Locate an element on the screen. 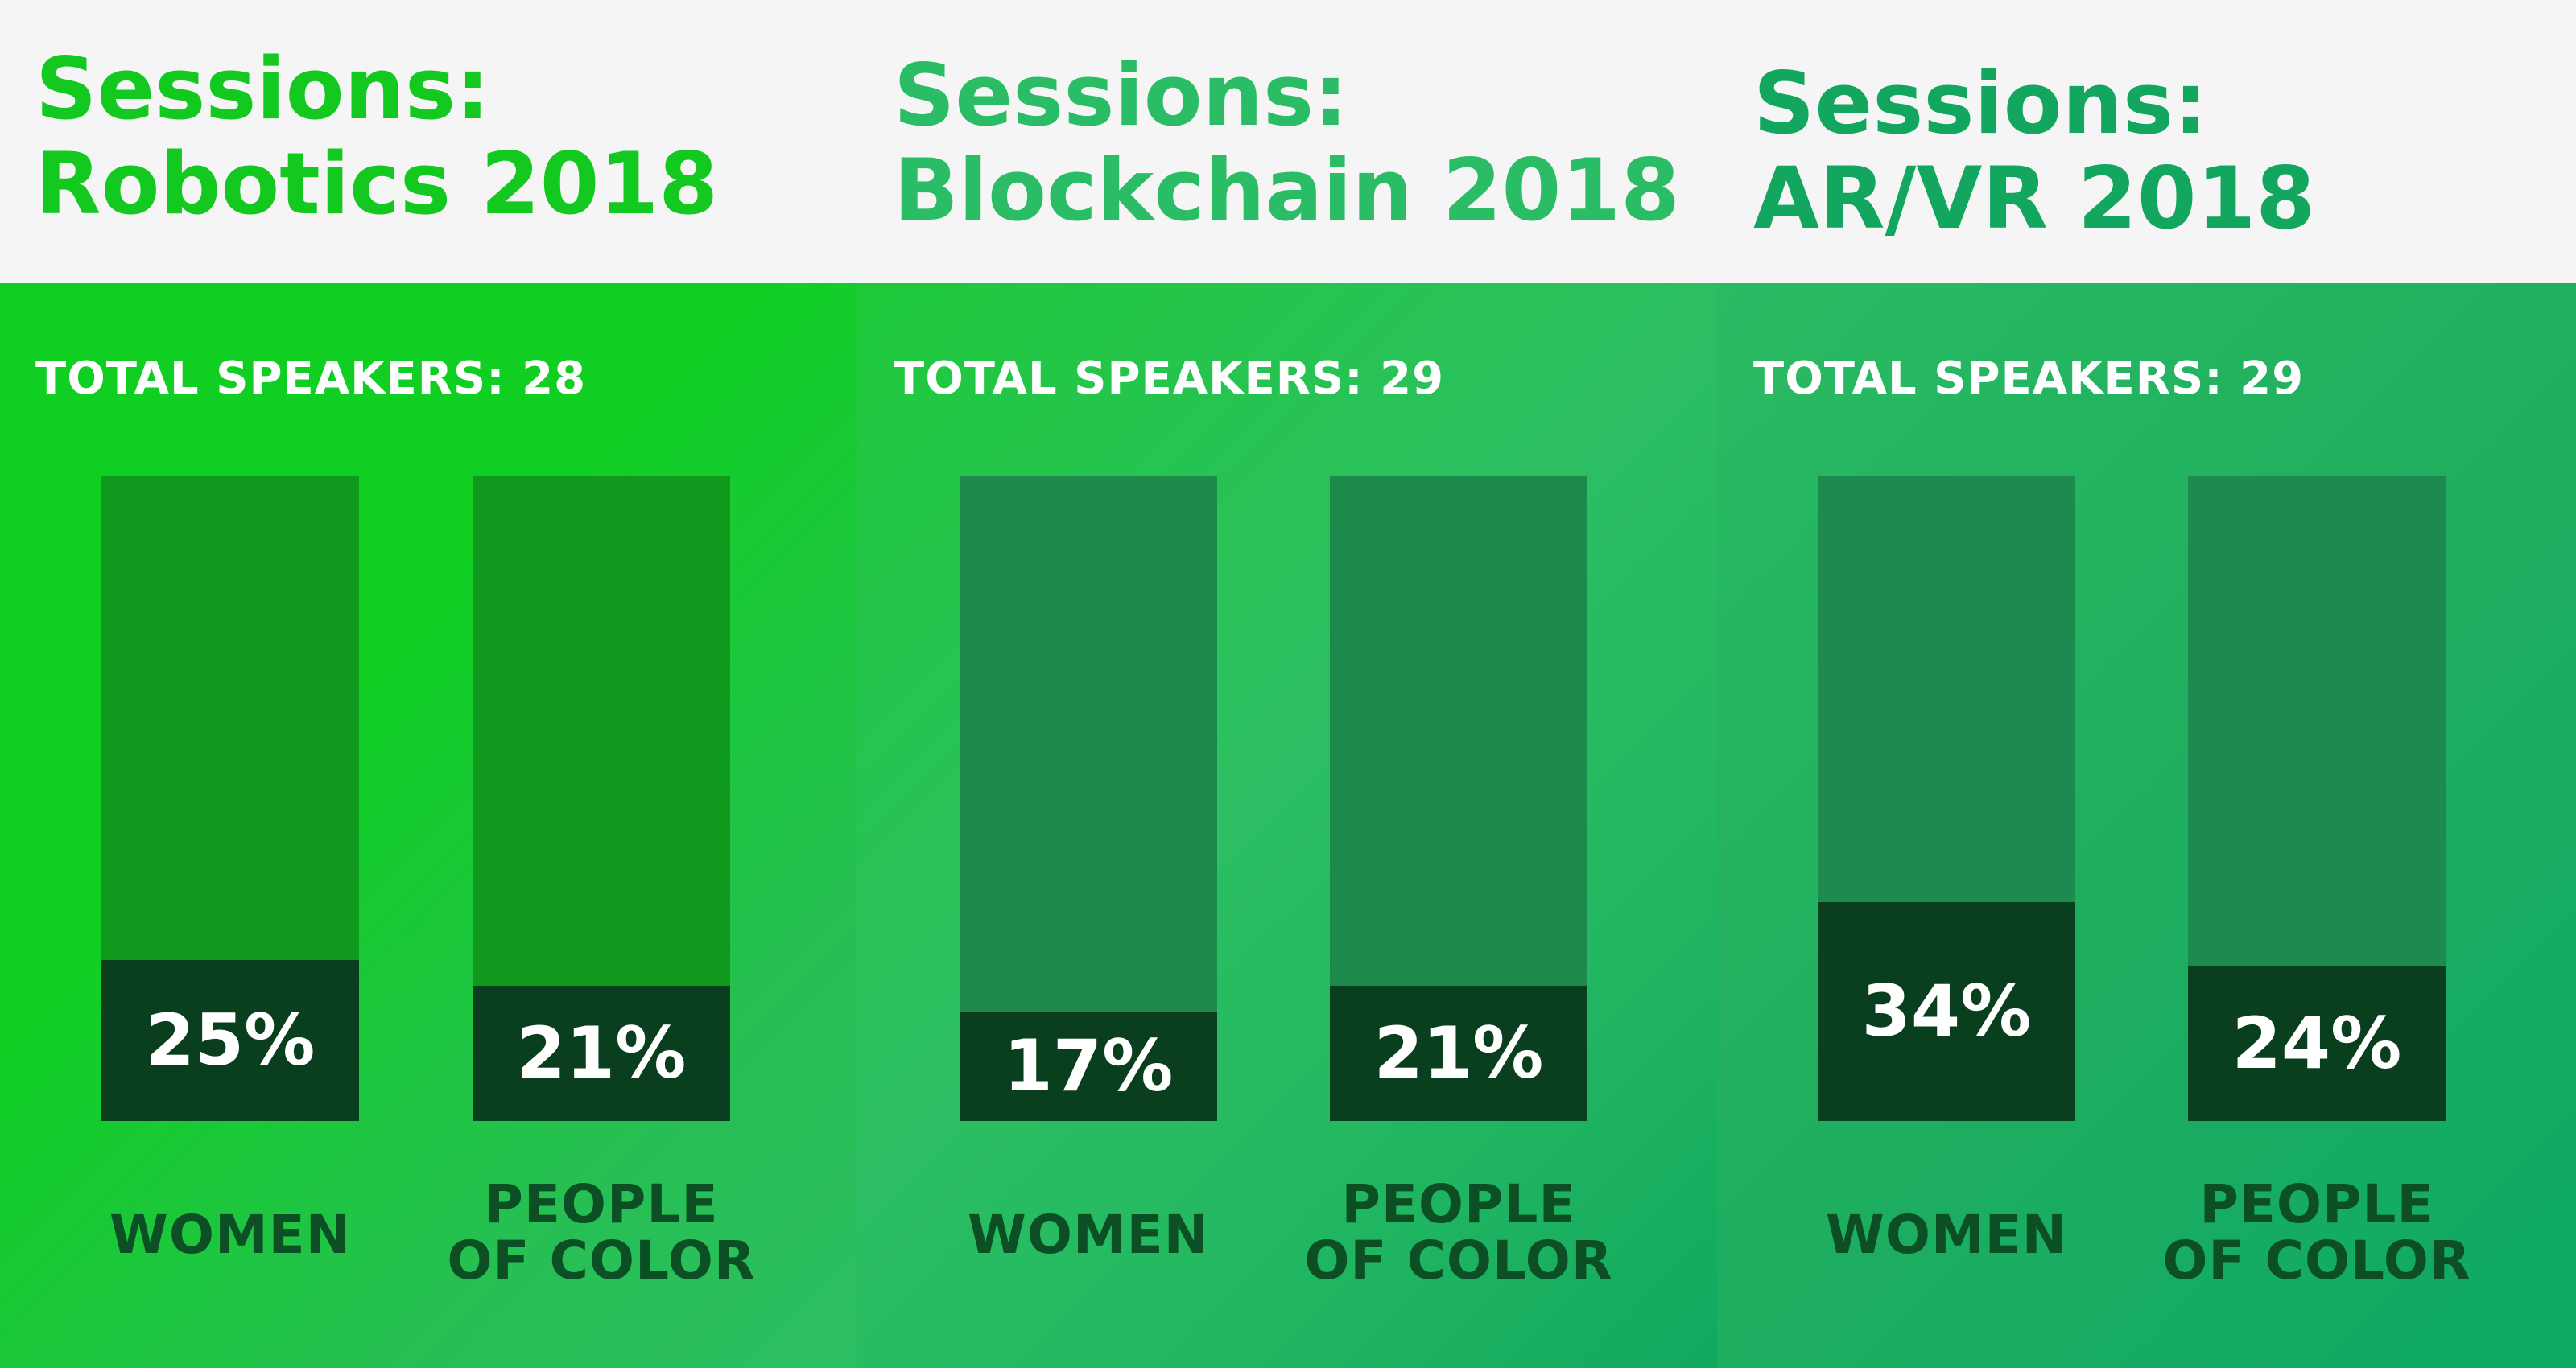 This screenshot has height=1368, width=2576. data-label: 17% is located at coordinates (1088, 1065).